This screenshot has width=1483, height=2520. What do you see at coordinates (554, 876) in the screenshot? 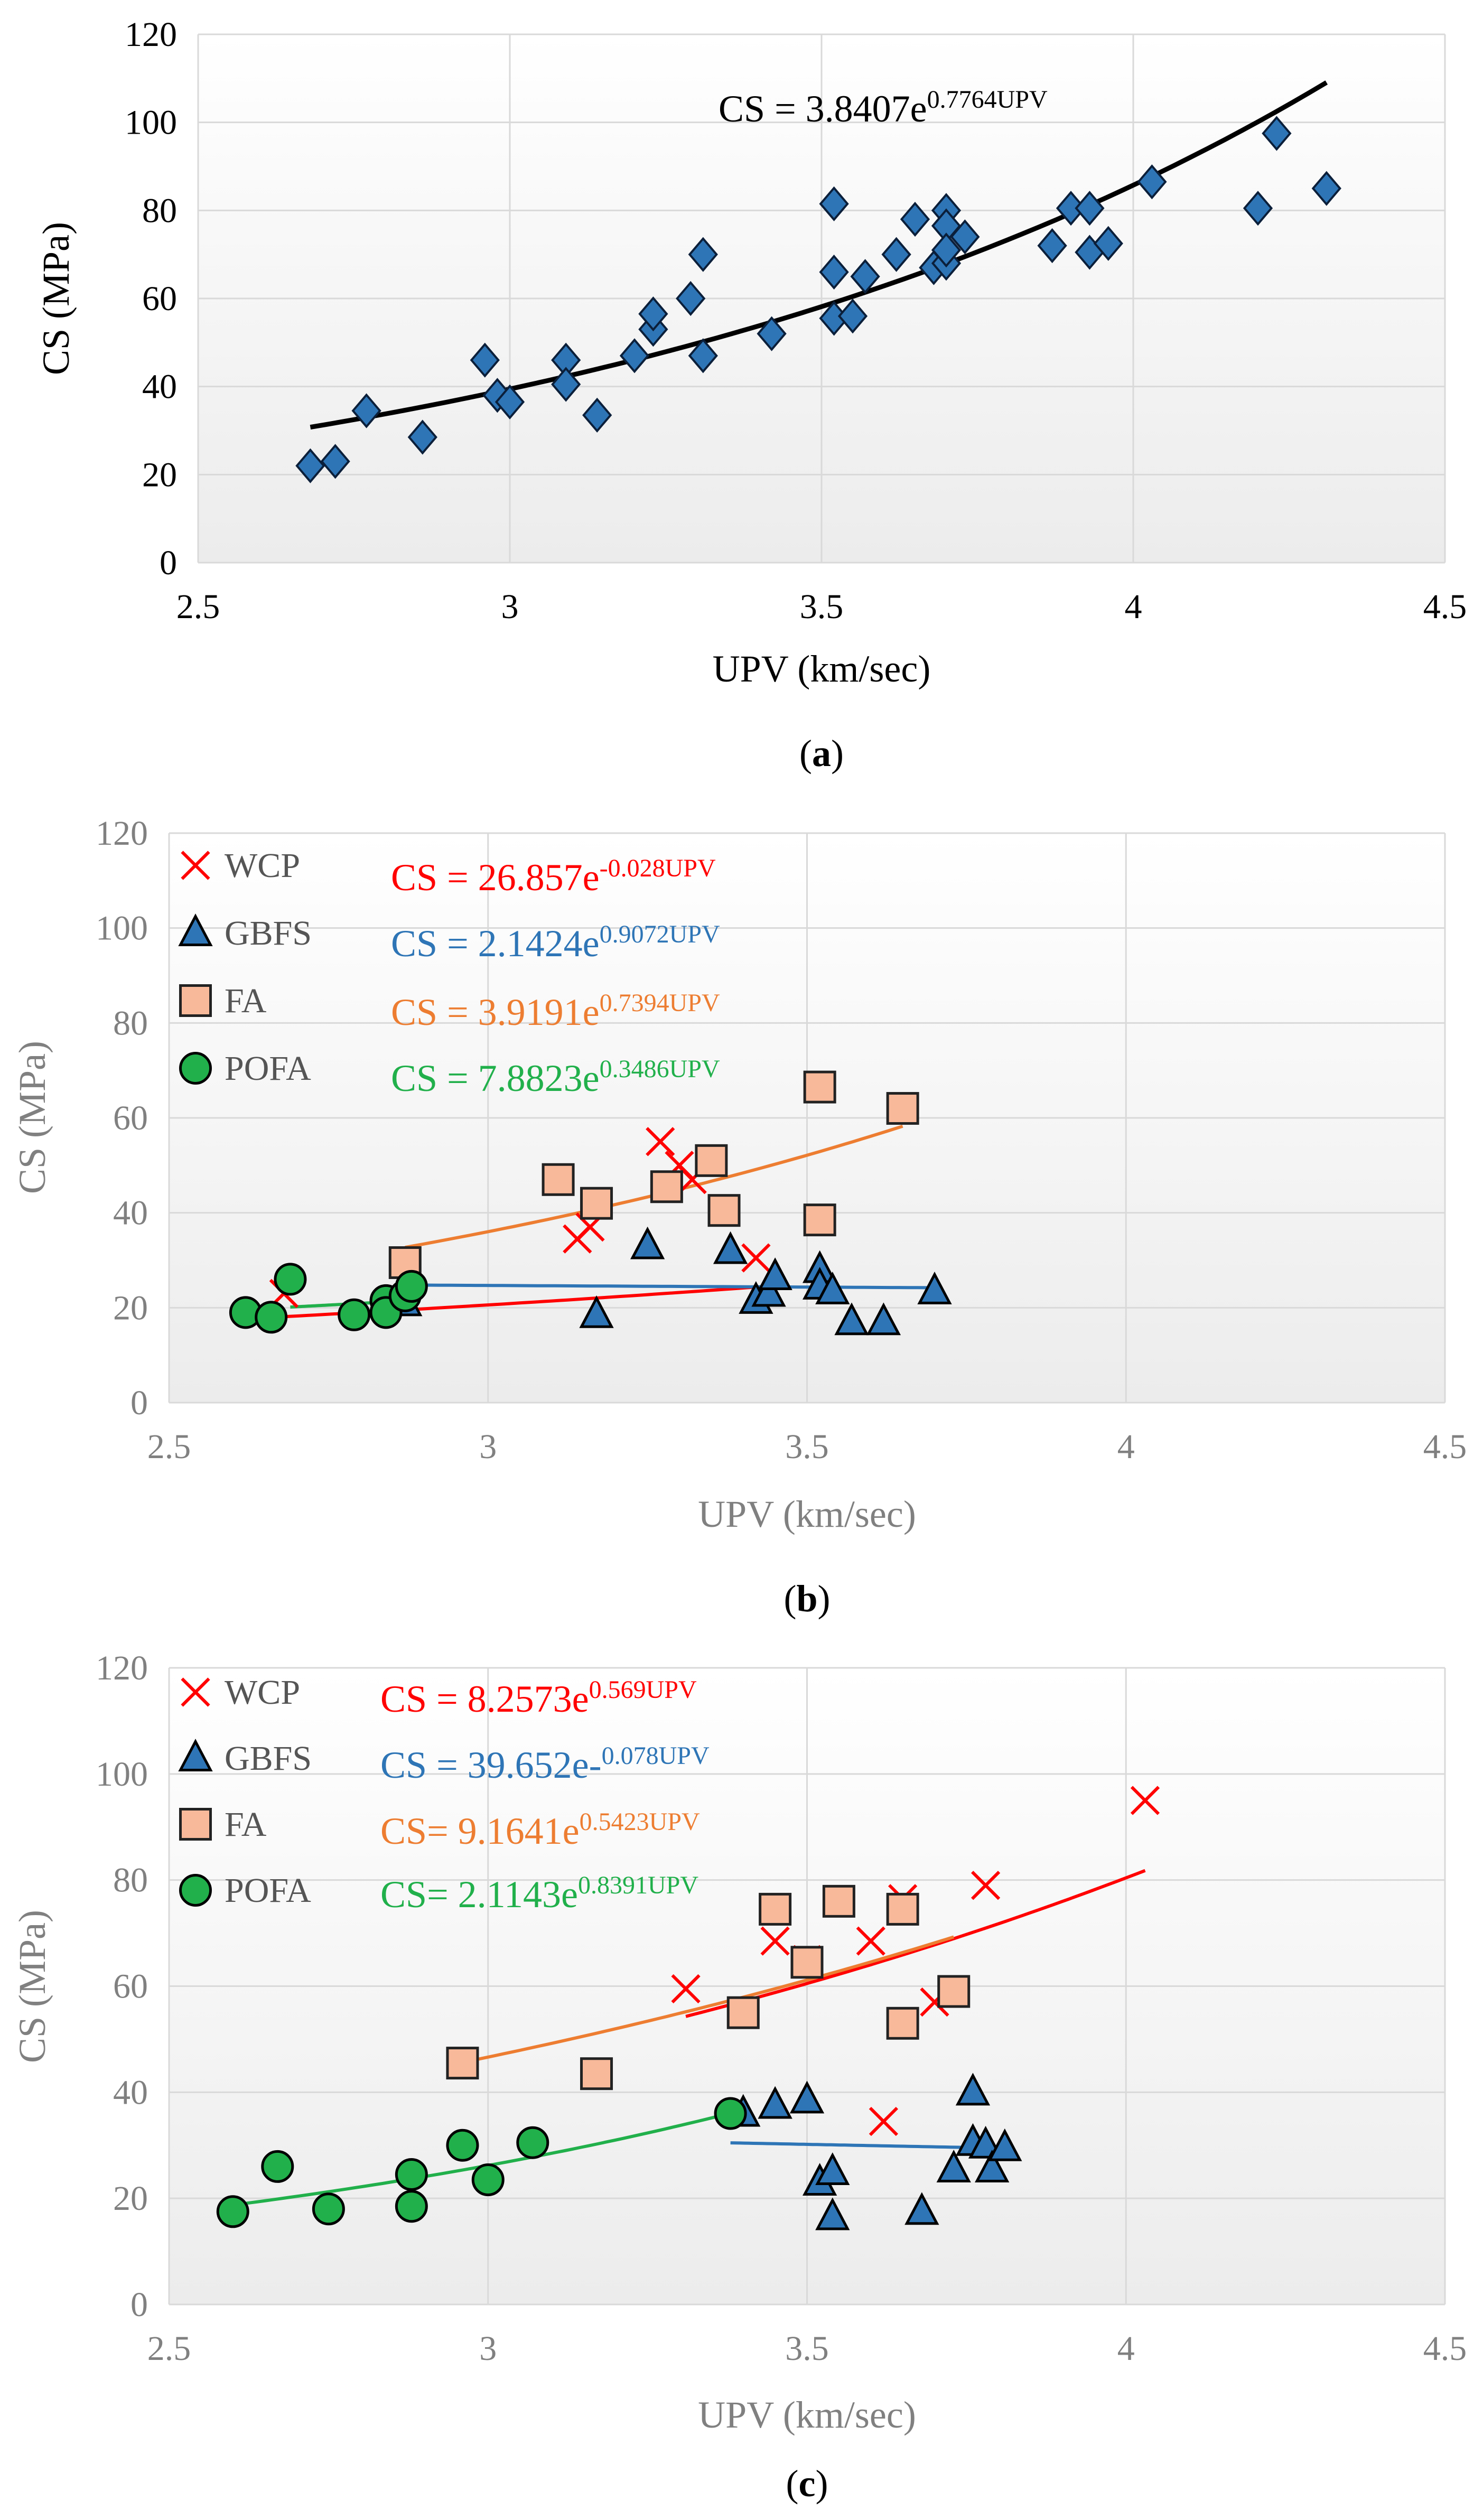
I see `trend-equation-wcp: CS = 26.857e-0.028UPV` at bounding box center [554, 876].